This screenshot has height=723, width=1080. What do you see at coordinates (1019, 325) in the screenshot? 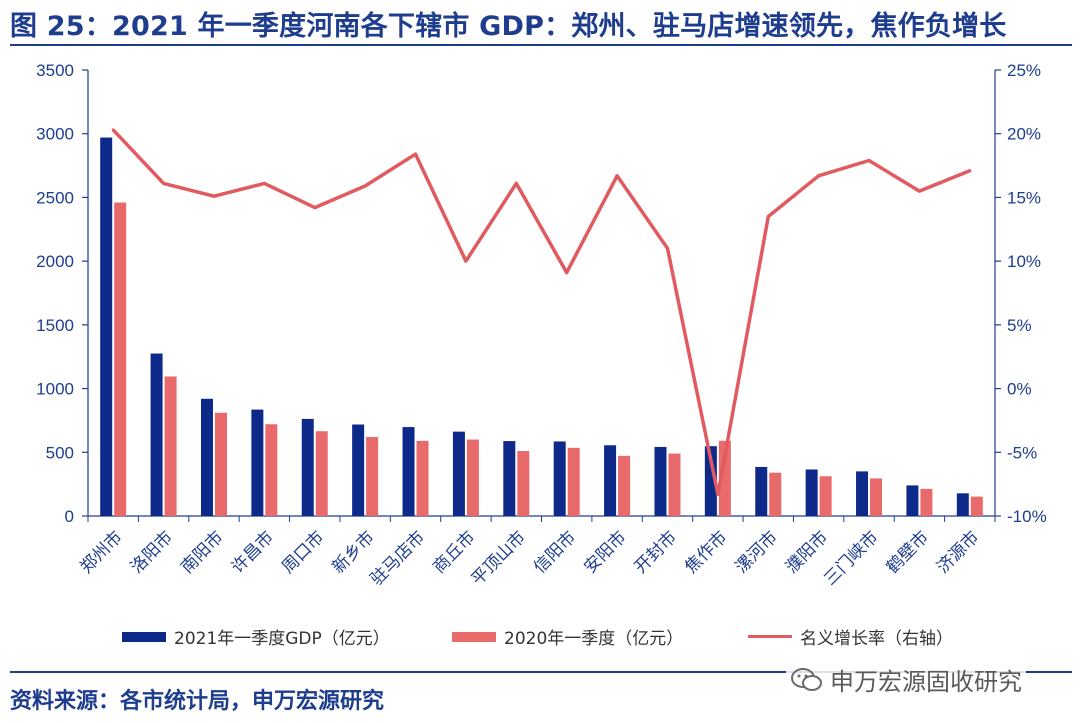
I see `right-tick-label: 5%` at bounding box center [1019, 325].